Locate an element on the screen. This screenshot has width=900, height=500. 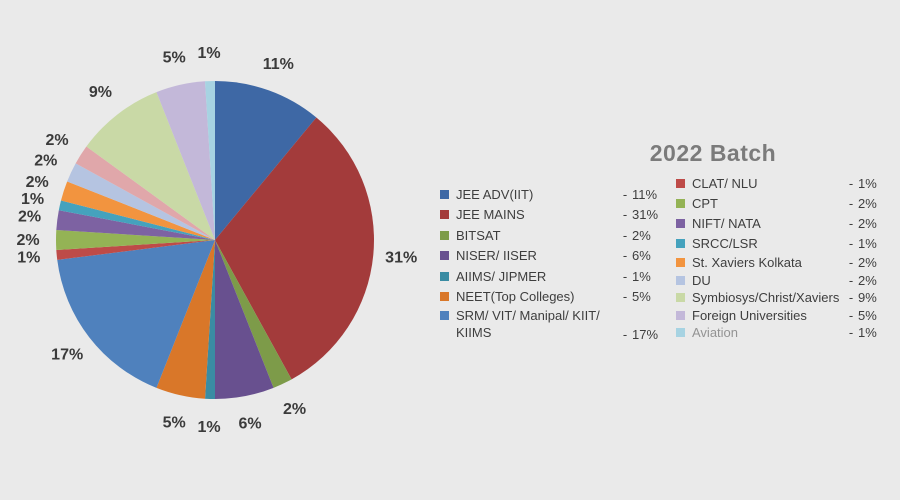
legend-item-aiims-jipmer: AIIMS/ JIPMER - 1% is located at coordinates (552, 276).